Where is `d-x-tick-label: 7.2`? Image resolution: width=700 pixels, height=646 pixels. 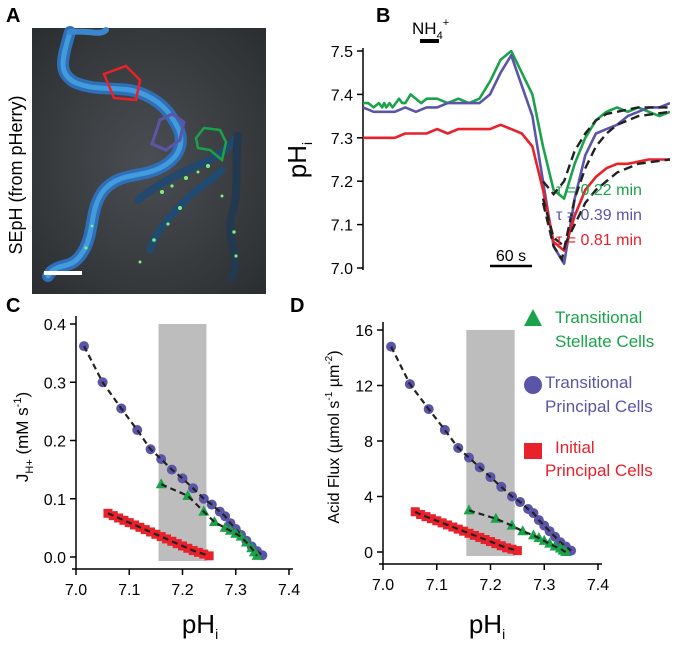
d-x-tick-label: 7.2 is located at coordinates (490, 585).